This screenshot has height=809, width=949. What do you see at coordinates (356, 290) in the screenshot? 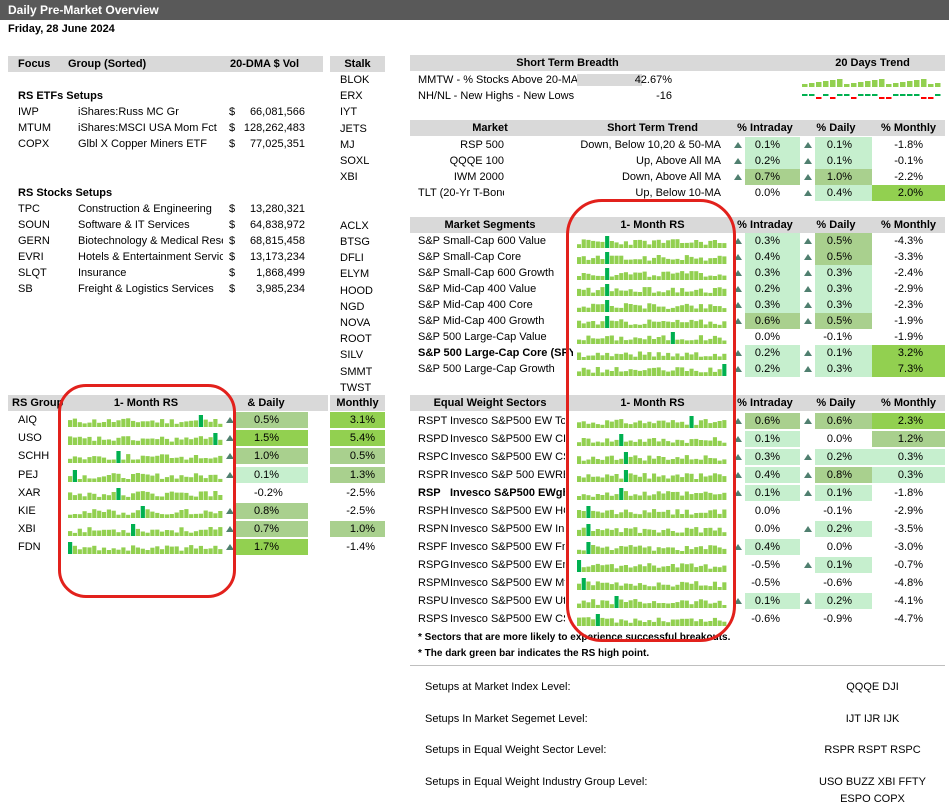
I see `stalk-ticker: HOOD` at bounding box center [356, 290].